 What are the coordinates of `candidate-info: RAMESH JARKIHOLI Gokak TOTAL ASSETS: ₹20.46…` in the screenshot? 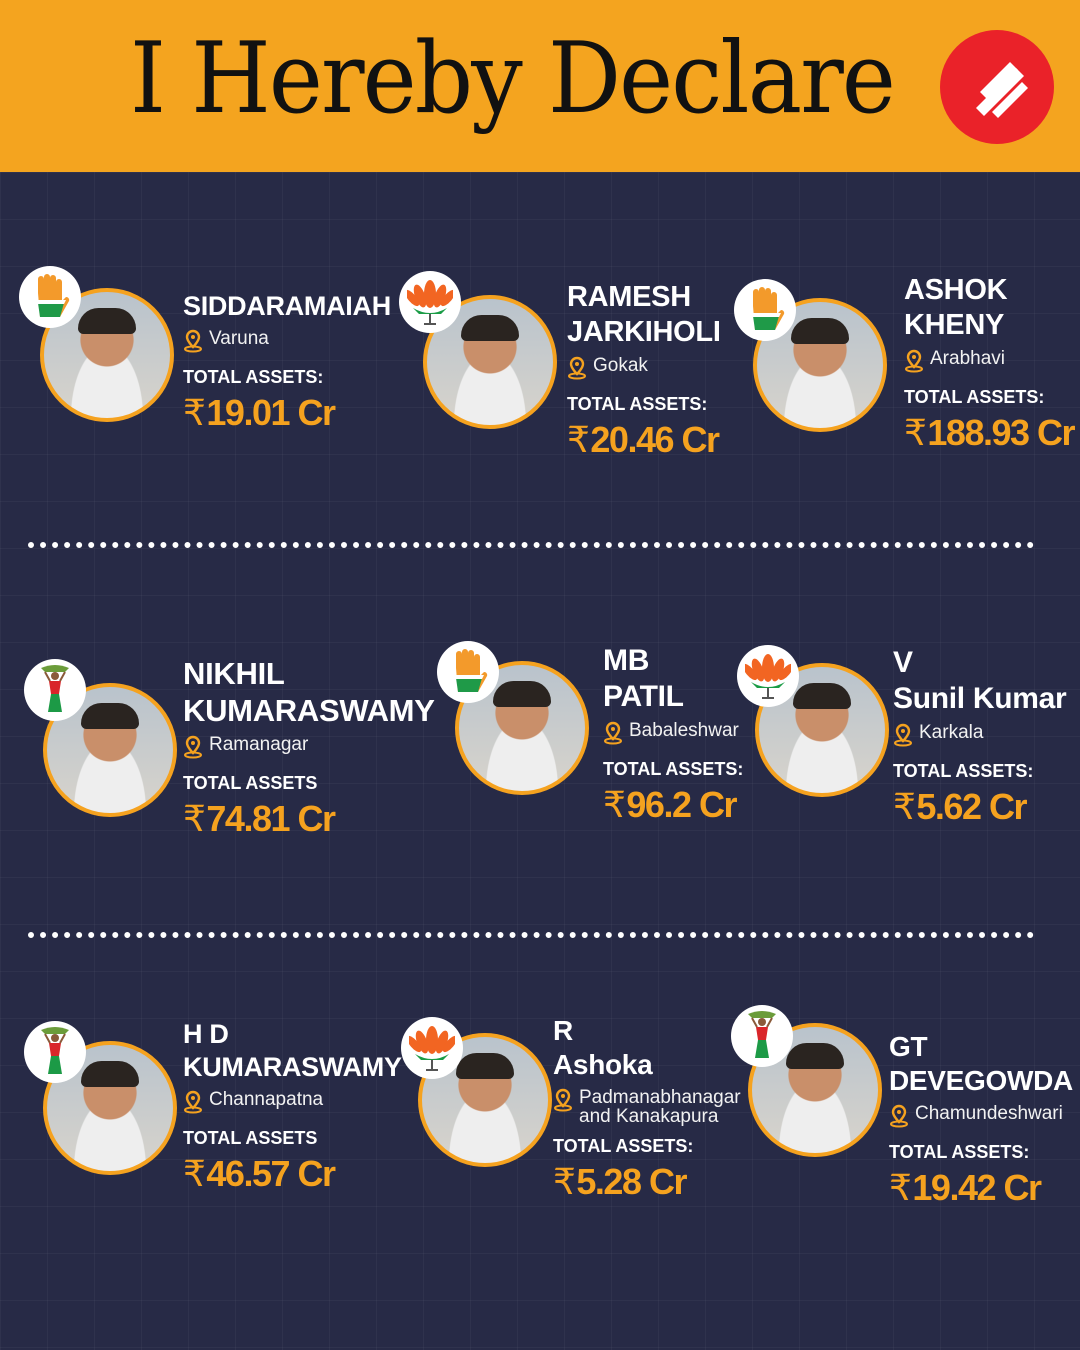 It's located at (644, 370).